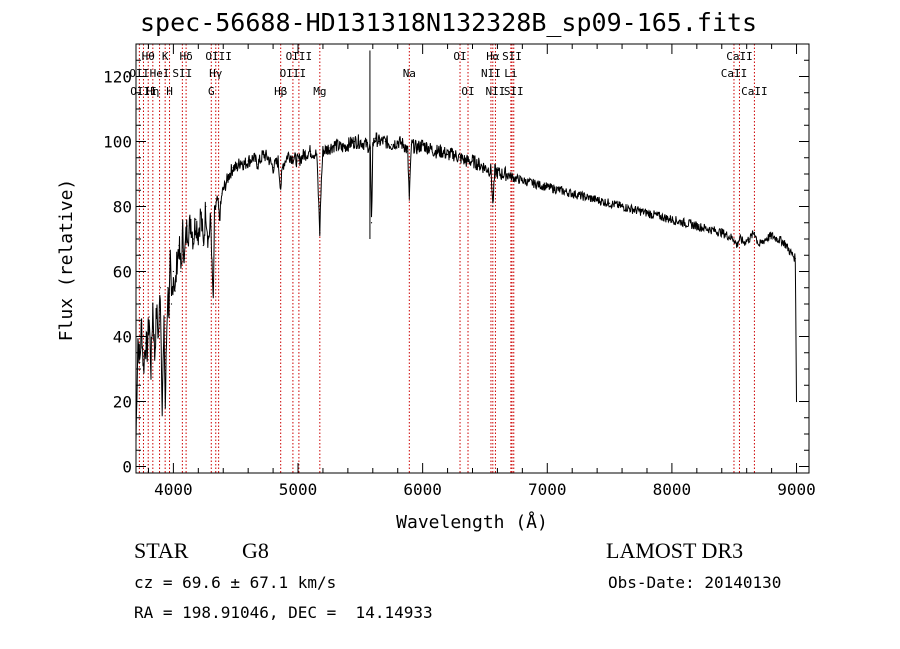 Image resolution: width=900 pixels, height=649 pixels. Describe the element at coordinates (319, 91) in the screenshot. I see `line-id-label: Mg` at that location.